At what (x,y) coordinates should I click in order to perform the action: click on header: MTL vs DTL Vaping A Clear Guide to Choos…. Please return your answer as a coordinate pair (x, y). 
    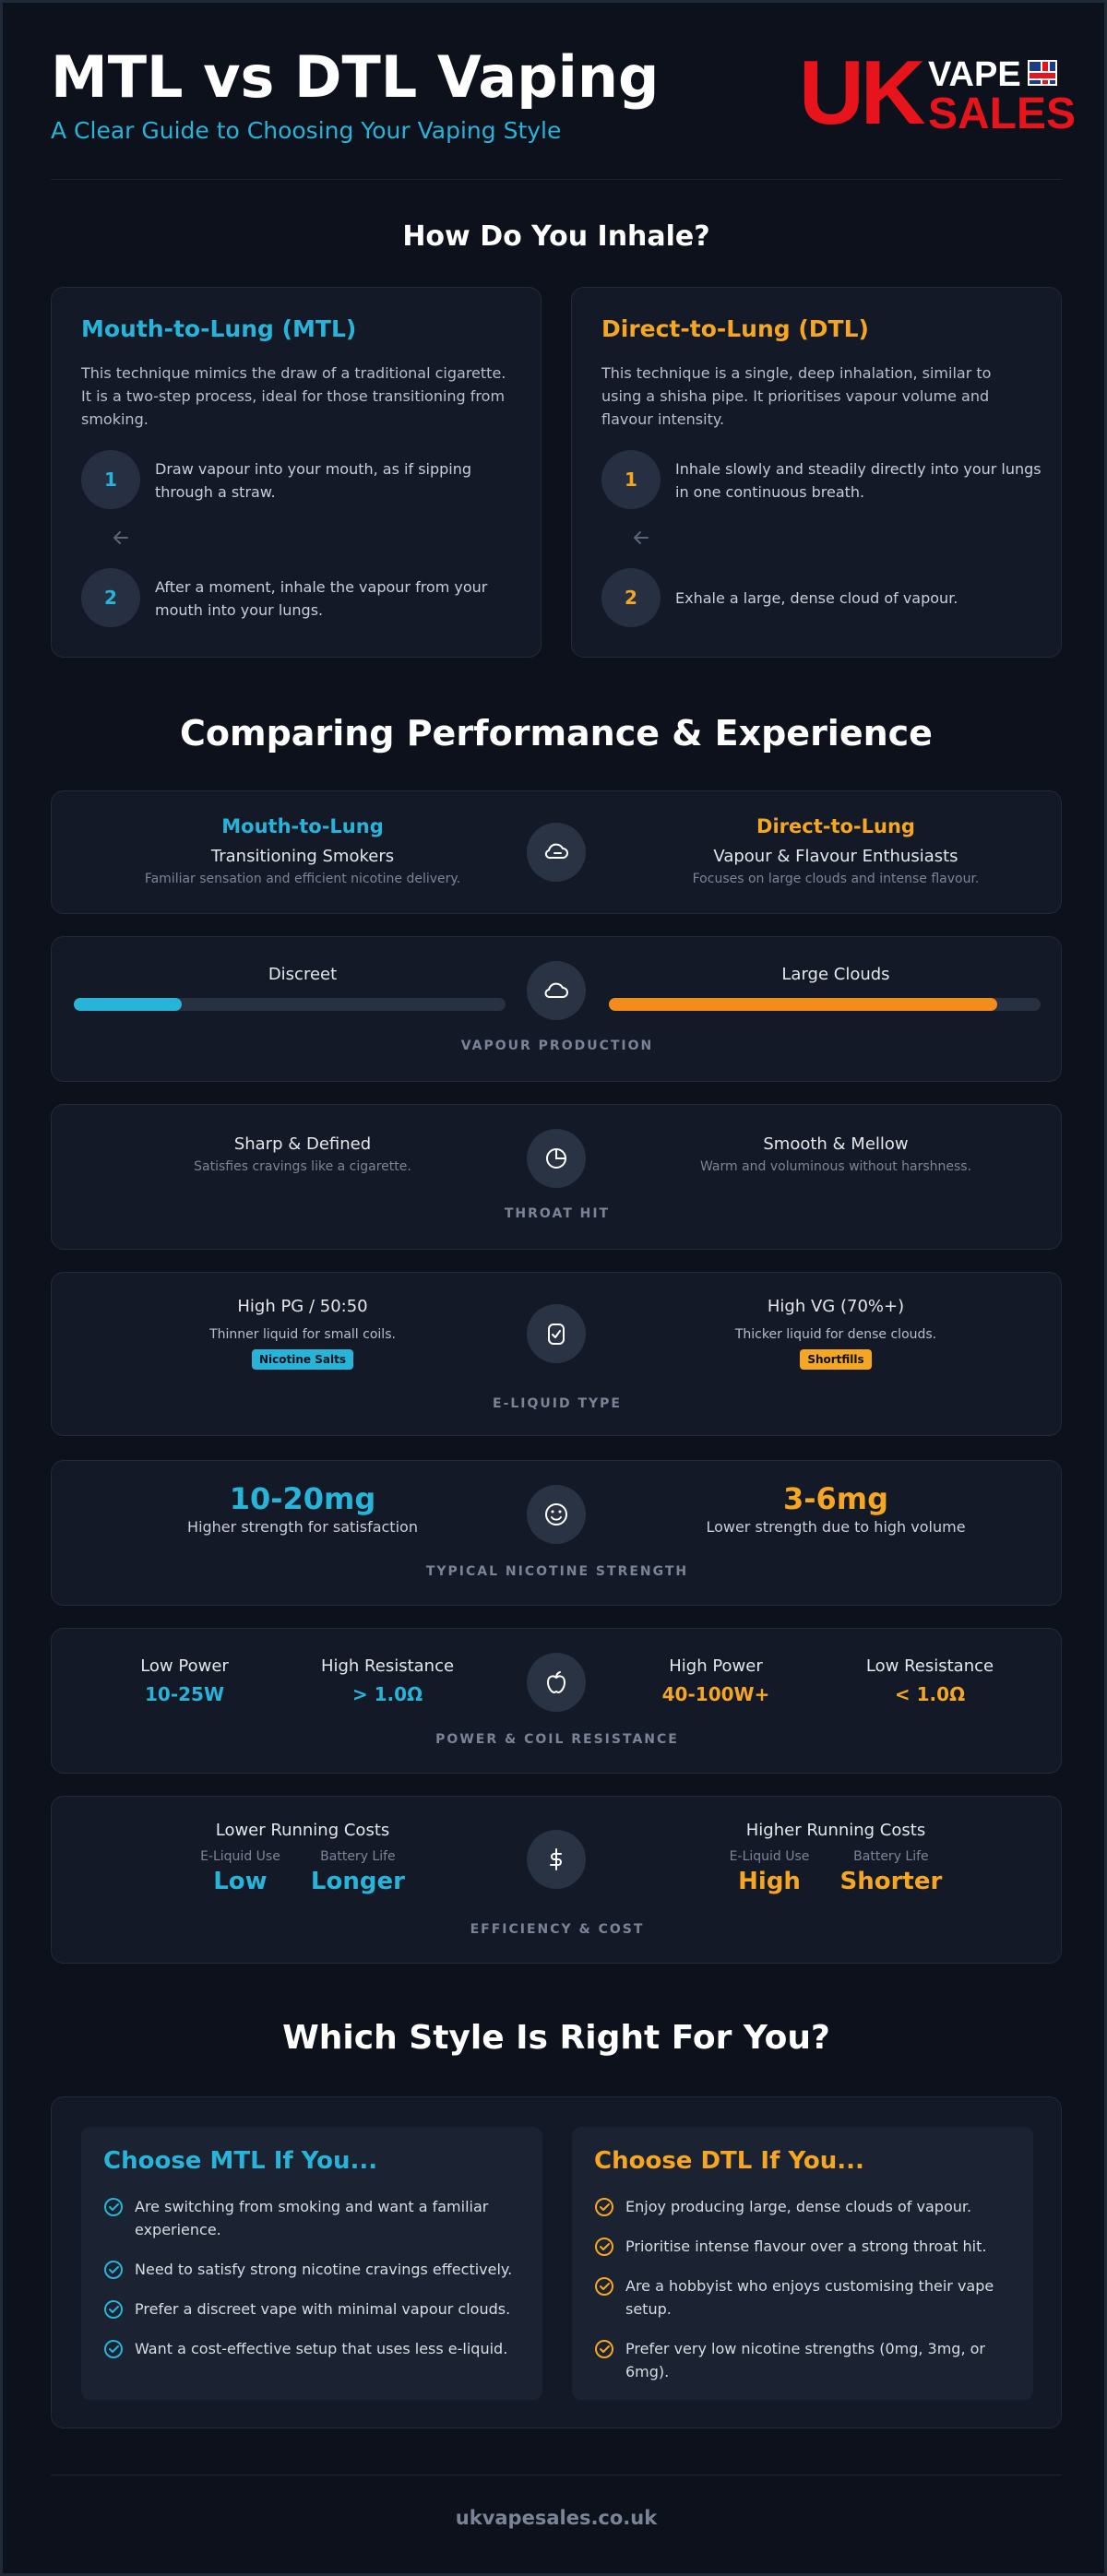
    Looking at the image, I should click on (563, 111).